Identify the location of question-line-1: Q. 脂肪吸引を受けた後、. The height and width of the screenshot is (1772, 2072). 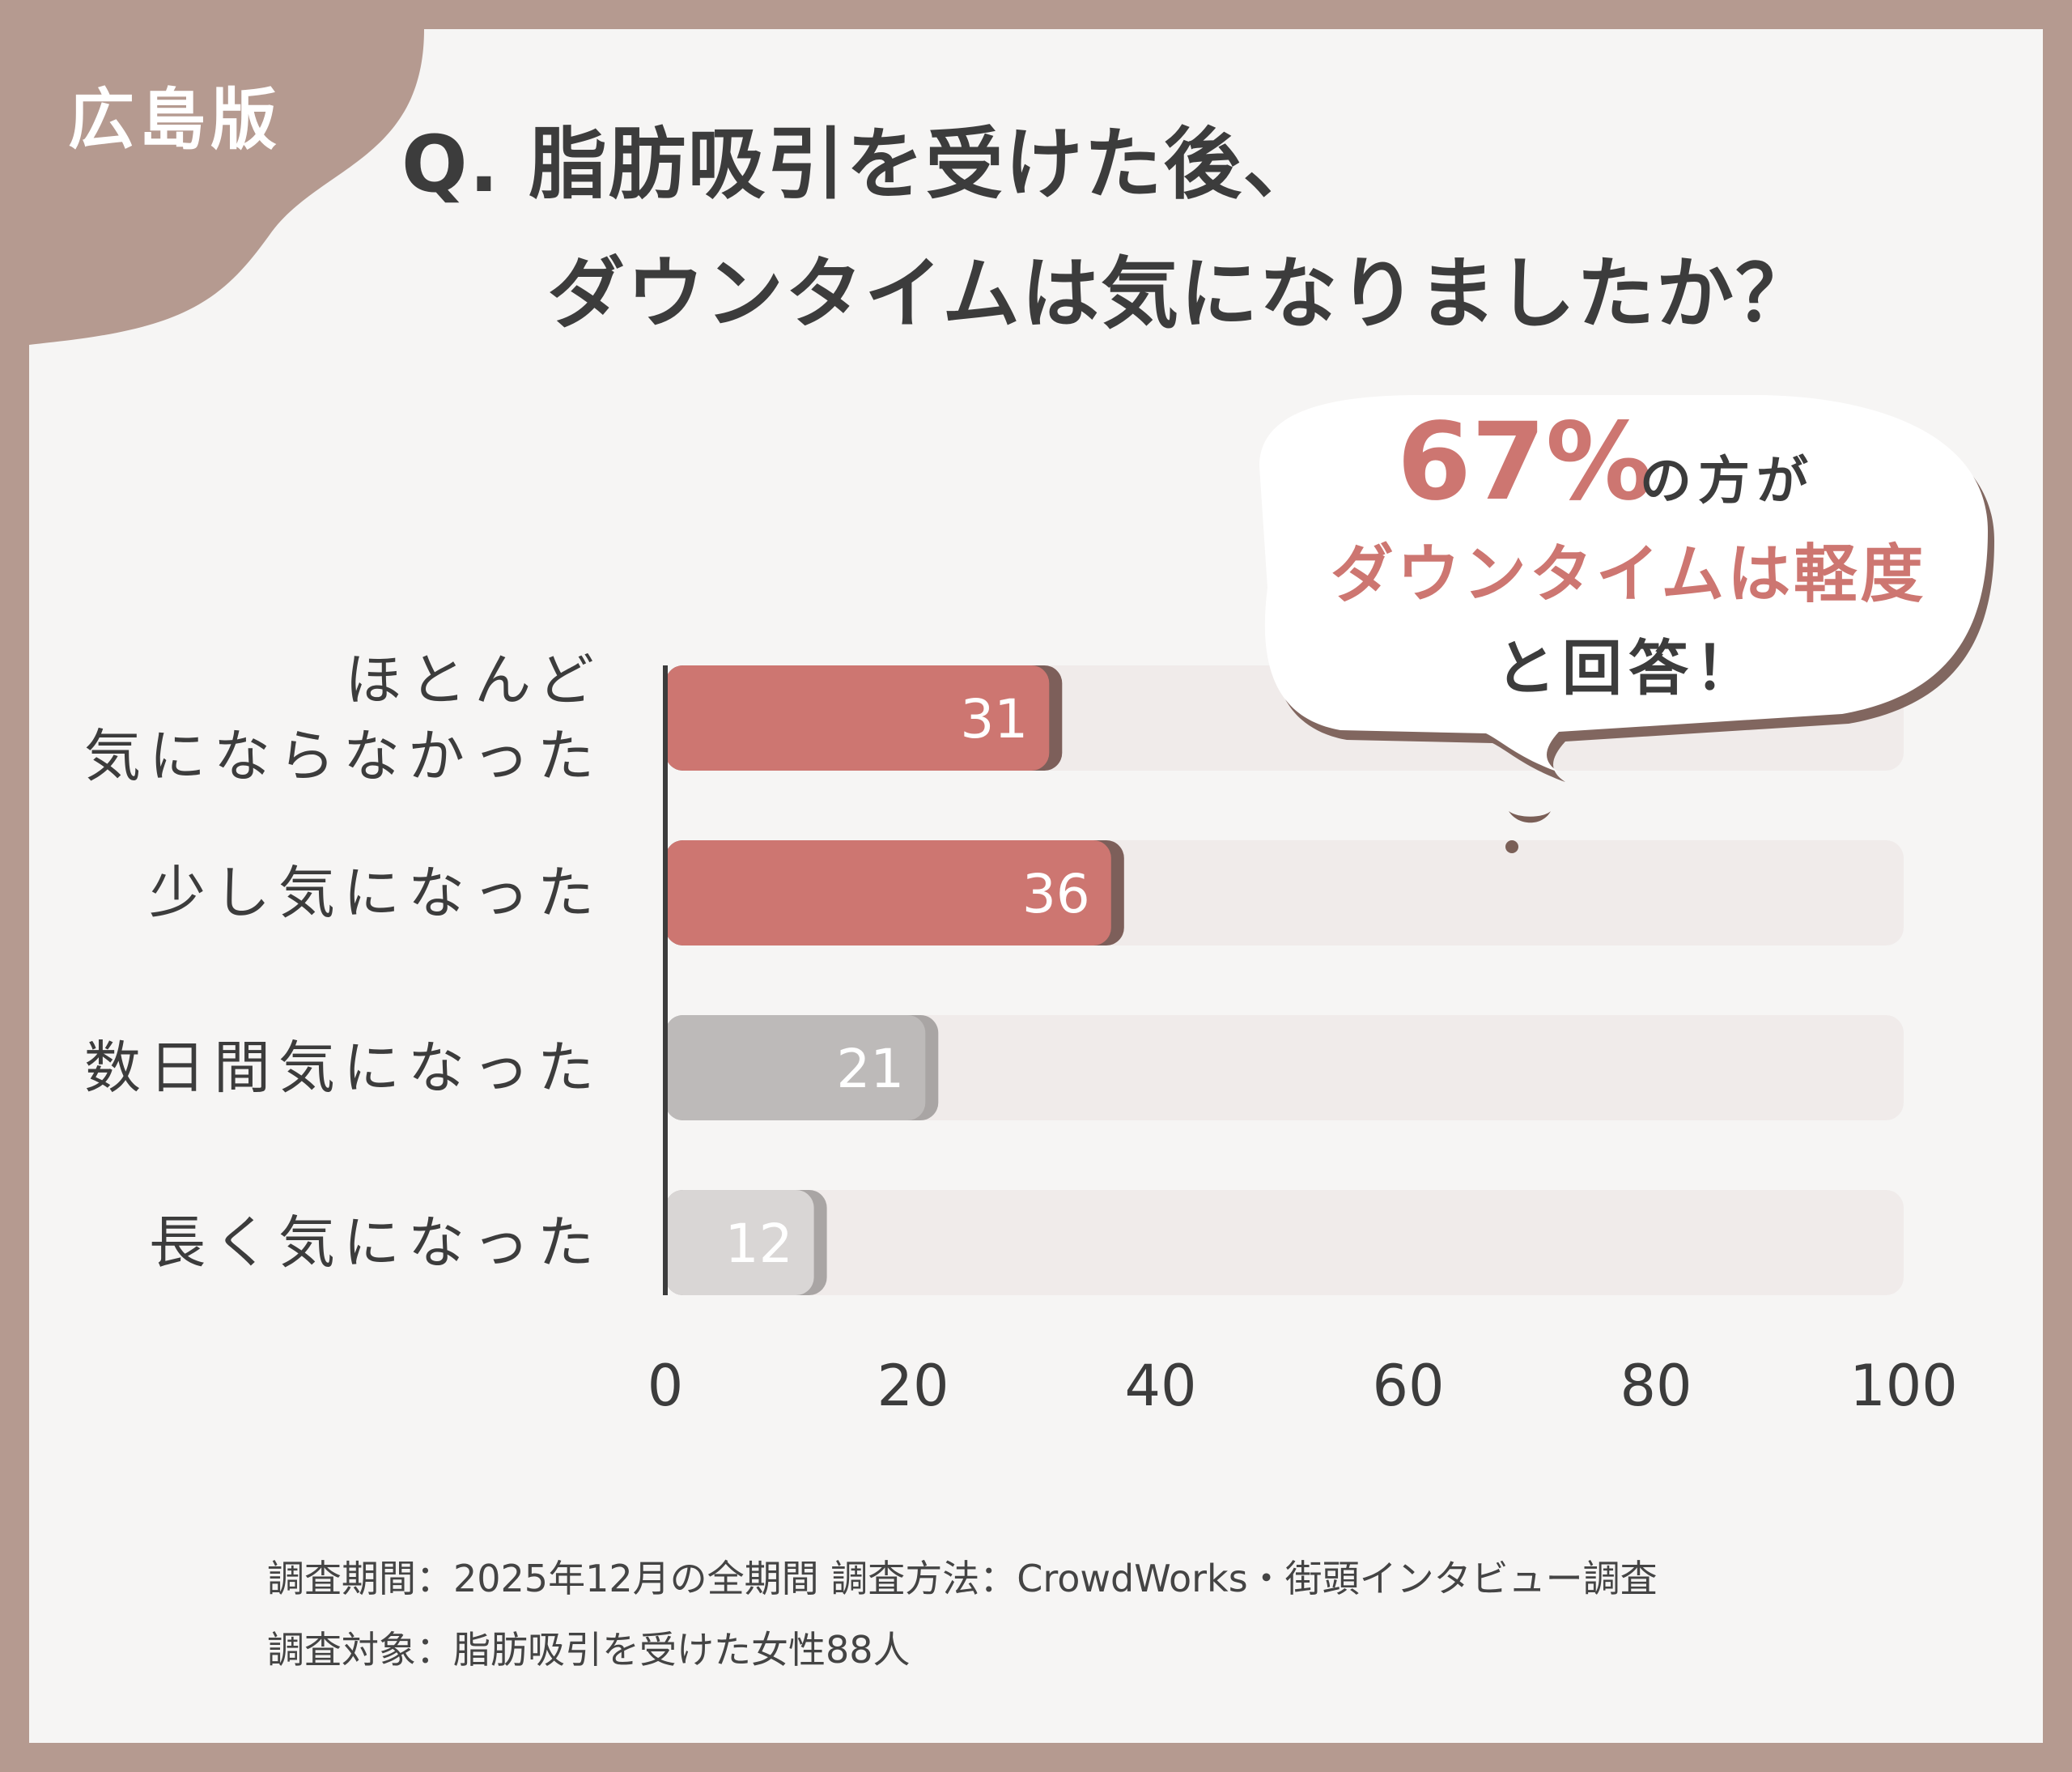
(862, 165).